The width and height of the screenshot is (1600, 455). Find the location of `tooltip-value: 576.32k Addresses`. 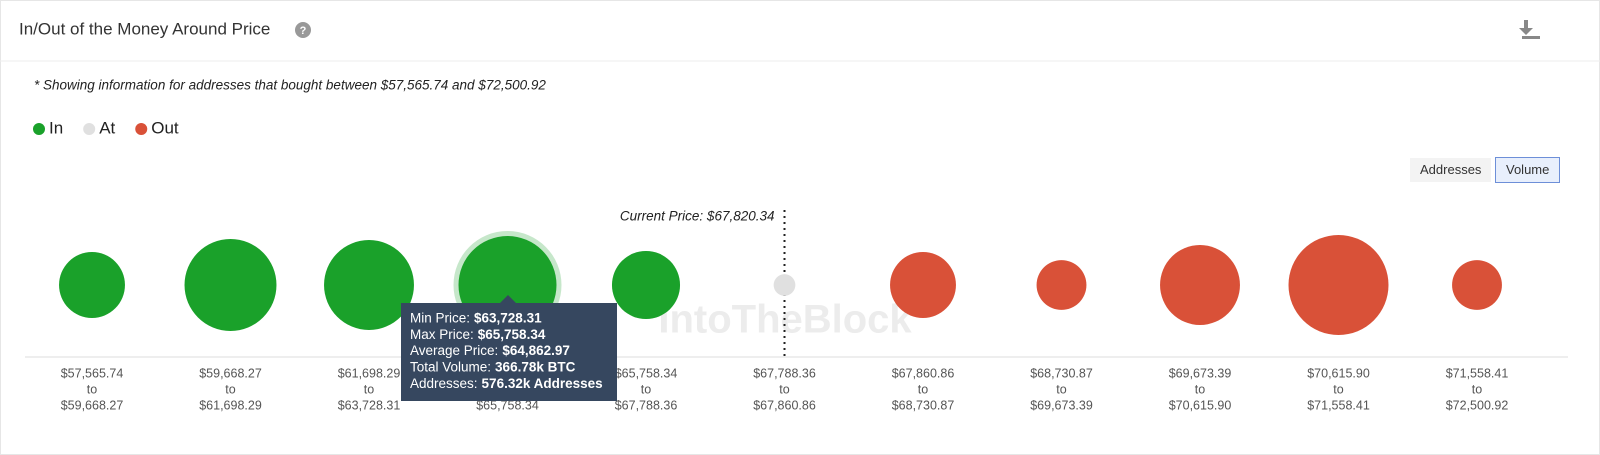

tooltip-value: 576.32k Addresses is located at coordinates (542, 383).